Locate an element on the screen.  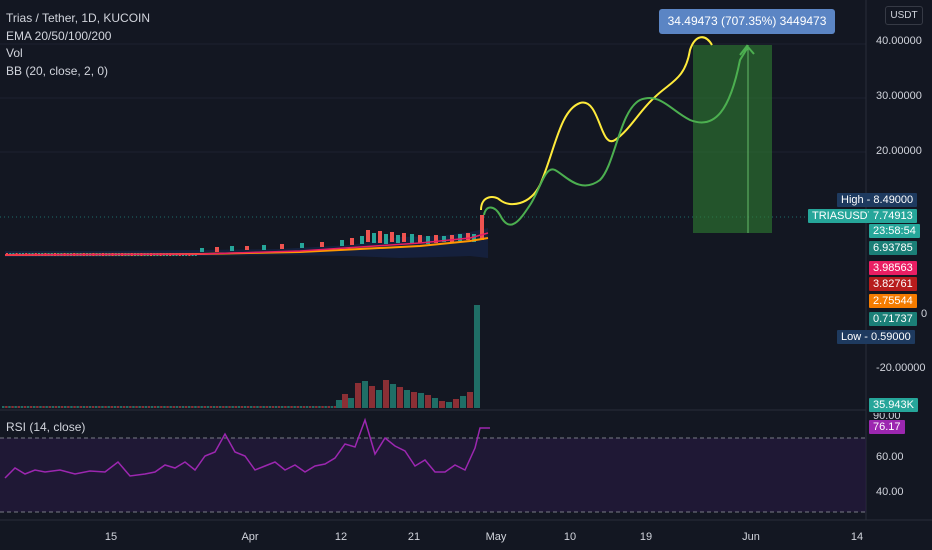
rsi-value-badge: 76.17 is located at coordinates (887, 427).